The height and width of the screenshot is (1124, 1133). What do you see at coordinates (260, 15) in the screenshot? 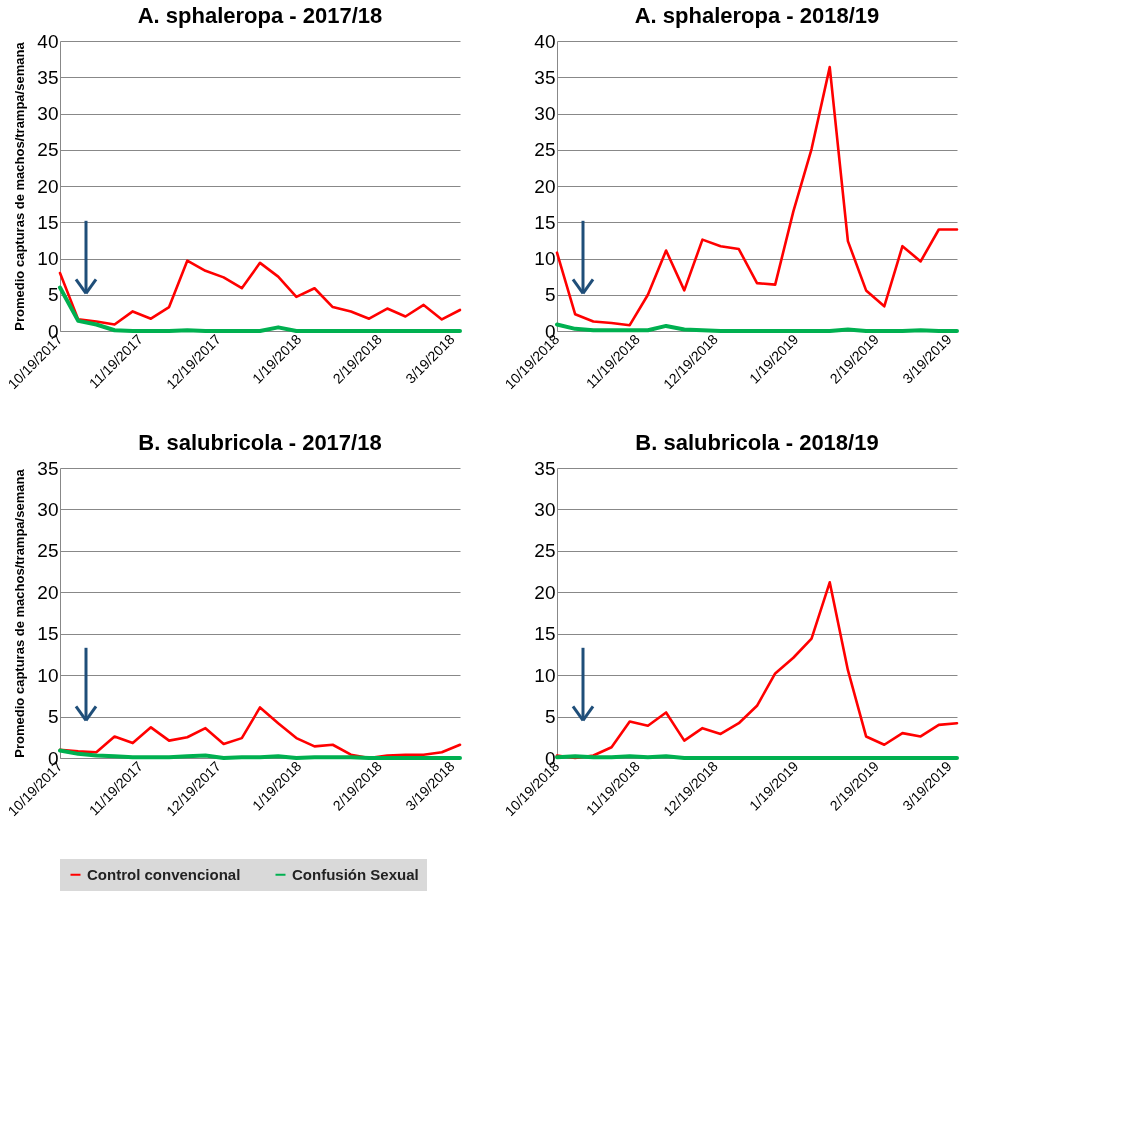
I see `chart-title: A. sphaleropa - 2017/18` at bounding box center [260, 15].